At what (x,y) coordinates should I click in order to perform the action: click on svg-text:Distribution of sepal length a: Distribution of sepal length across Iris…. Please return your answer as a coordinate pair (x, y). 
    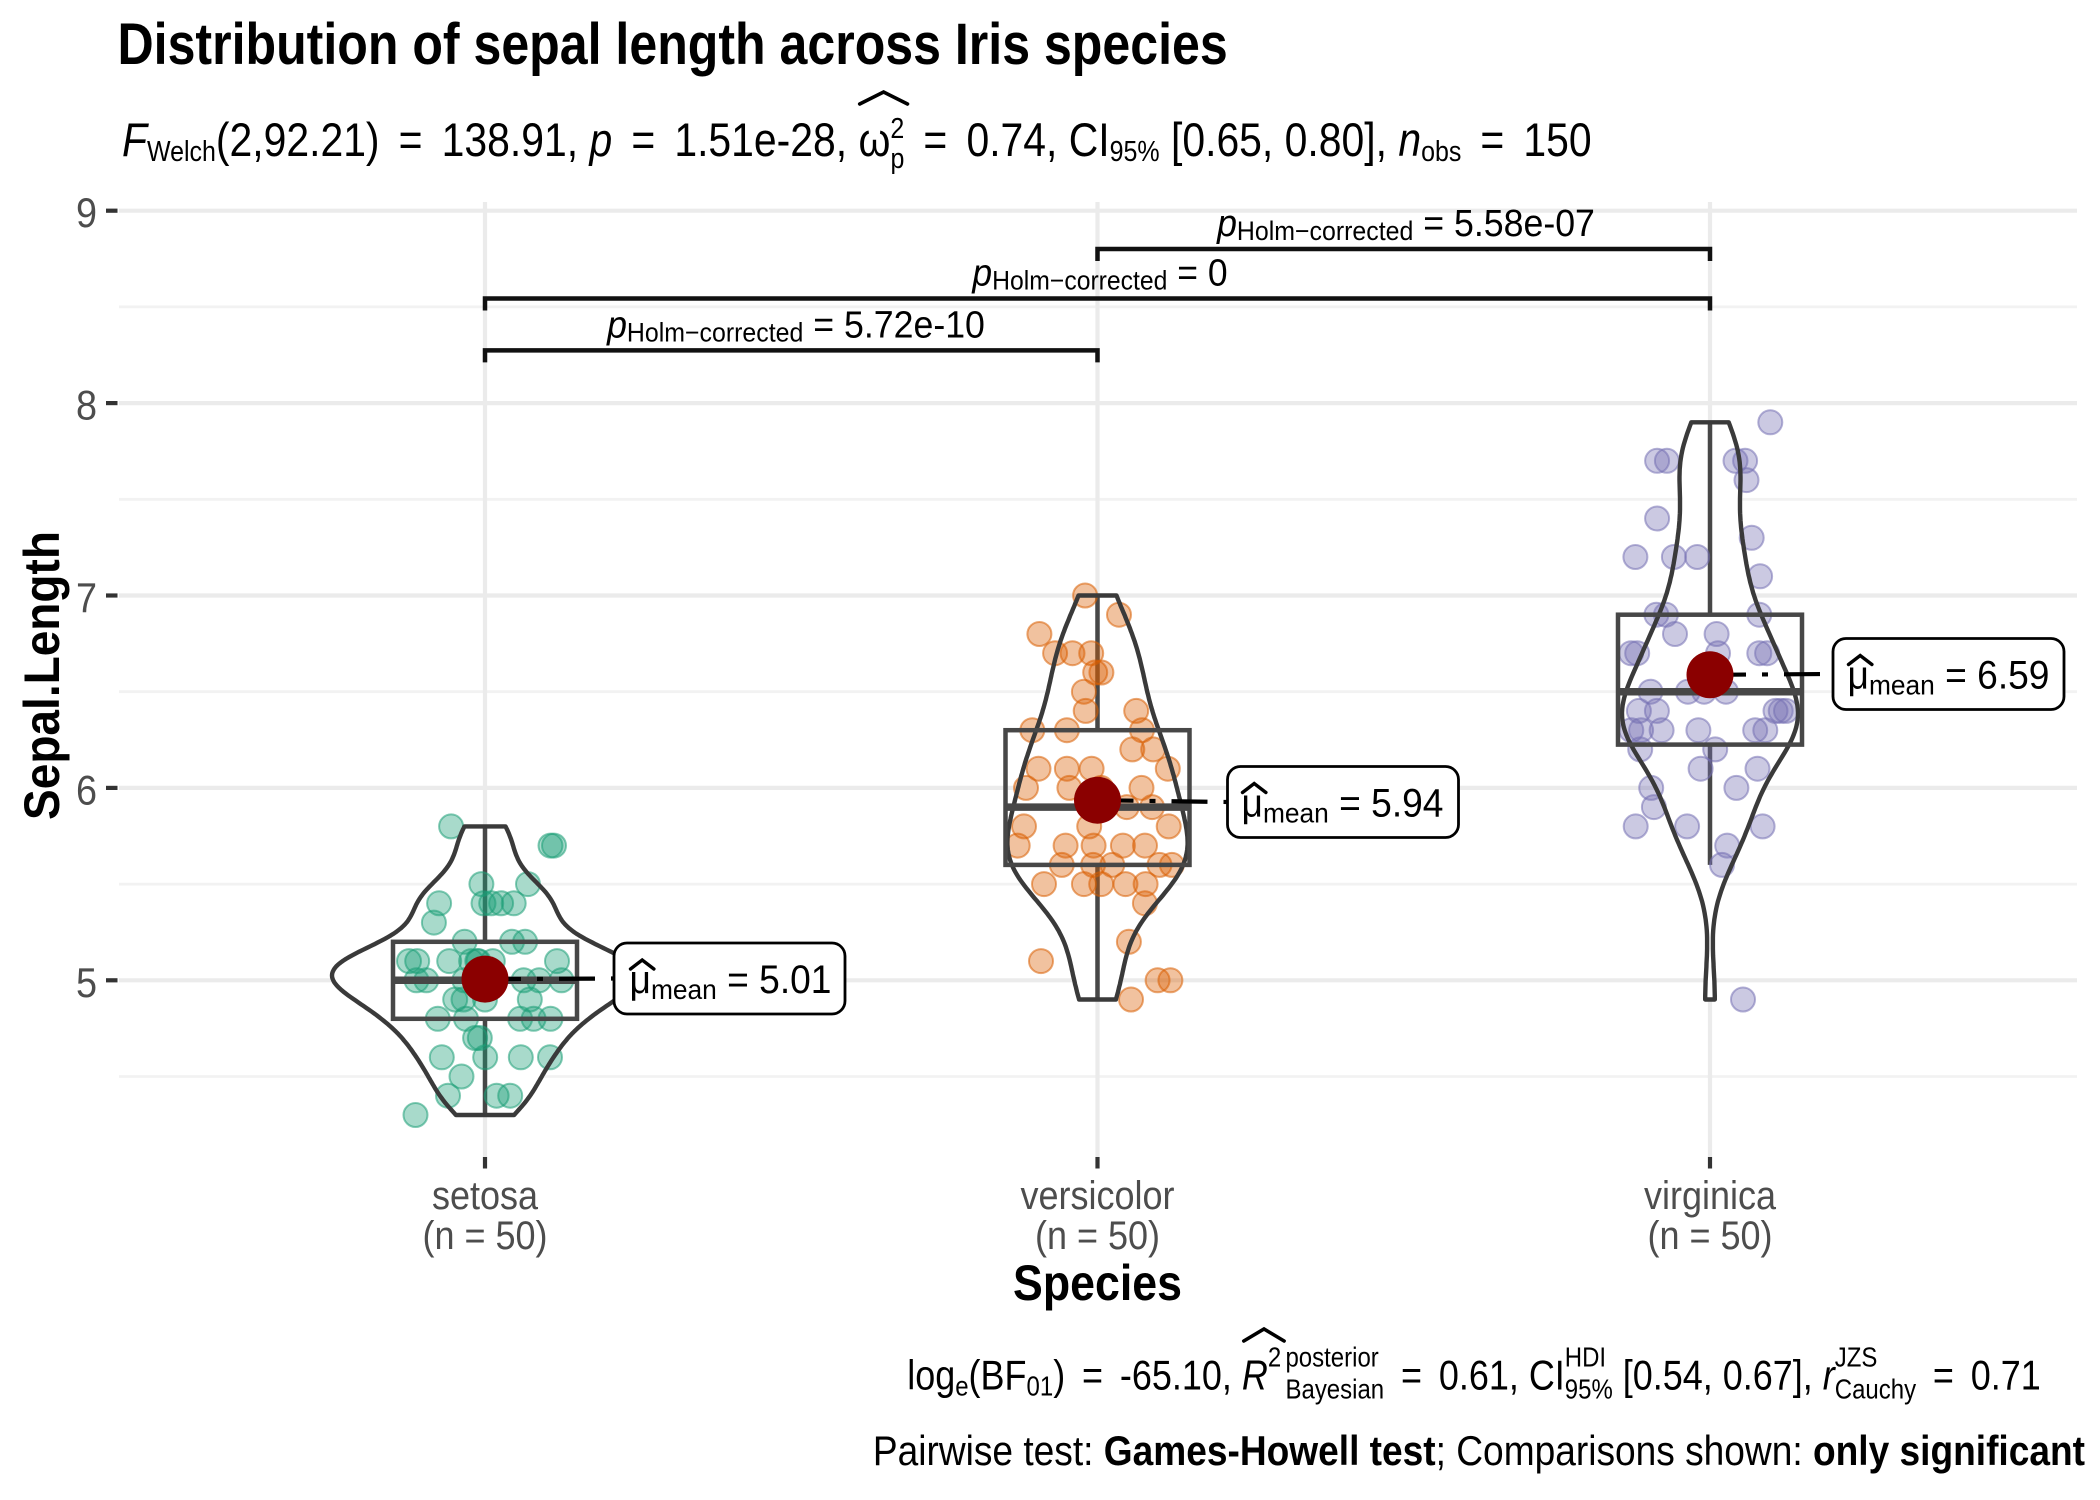
    Looking at the image, I should click on (673, 45).